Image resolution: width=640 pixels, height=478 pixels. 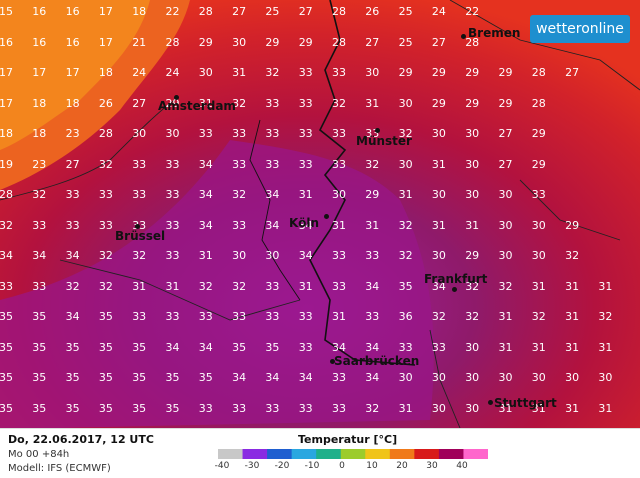 What do you see at coordinates (59, 468) in the screenshot?
I see `model-name: Modell: IFS (ECMWF)` at bounding box center [59, 468].